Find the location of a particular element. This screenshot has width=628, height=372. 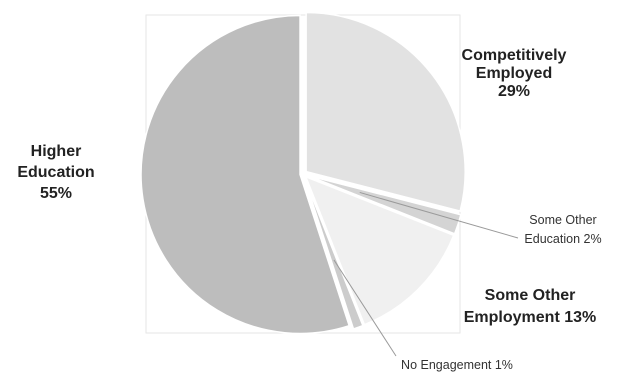

label-line: No Engagement 1% is located at coordinates (457, 365).